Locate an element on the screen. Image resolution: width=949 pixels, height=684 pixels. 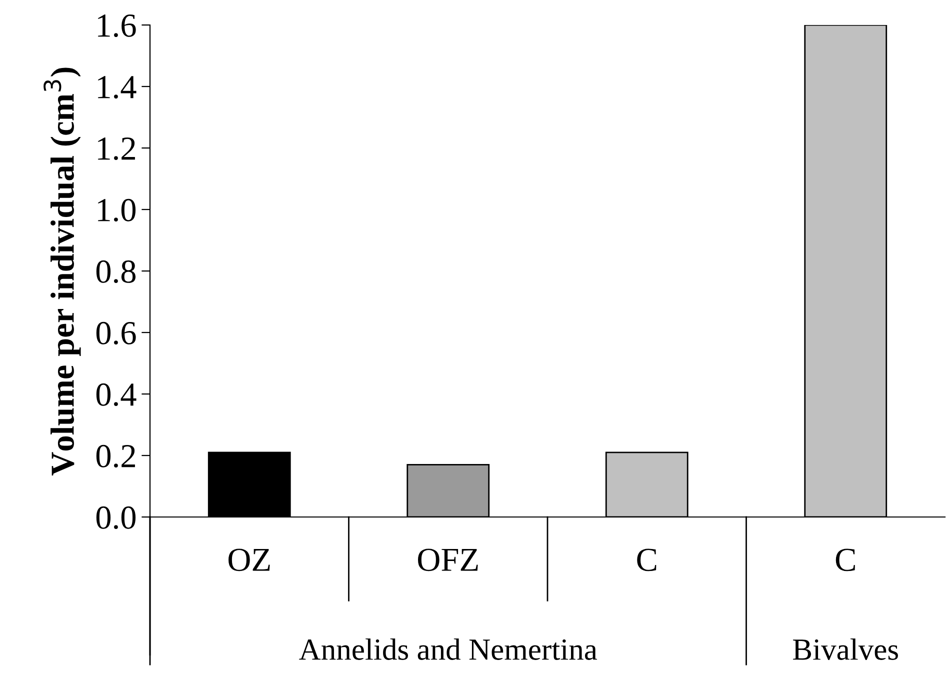
y-tick-label: 1.6 is located at coordinates (117, 26).